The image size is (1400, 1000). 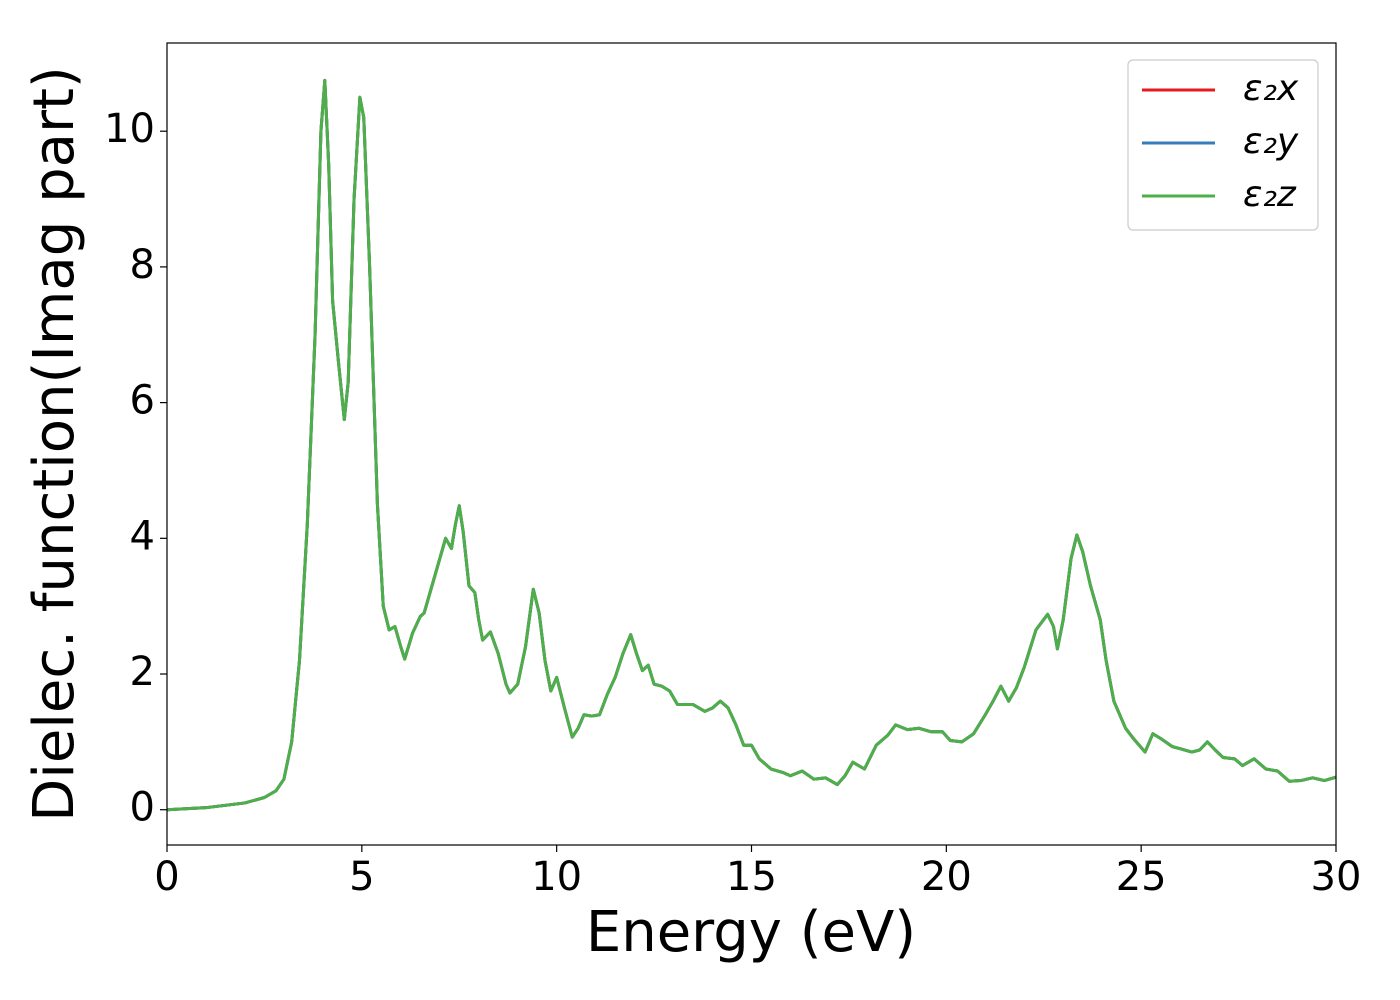 I want to click on x-tick-label: 20, so click(x=946, y=877).